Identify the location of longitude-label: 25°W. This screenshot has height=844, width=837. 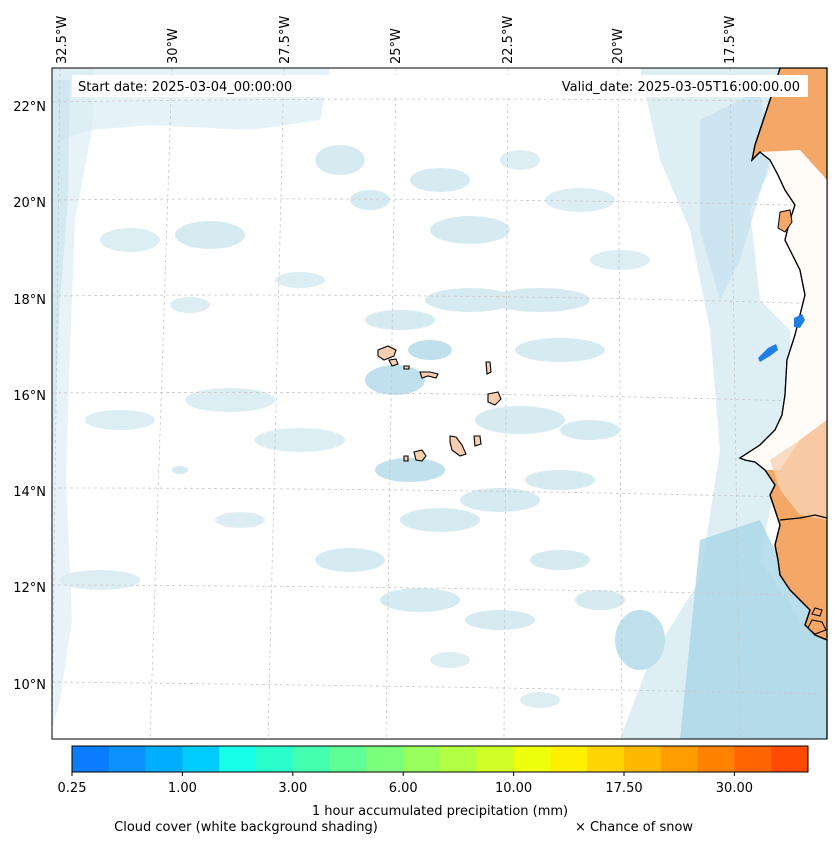
(396, 46).